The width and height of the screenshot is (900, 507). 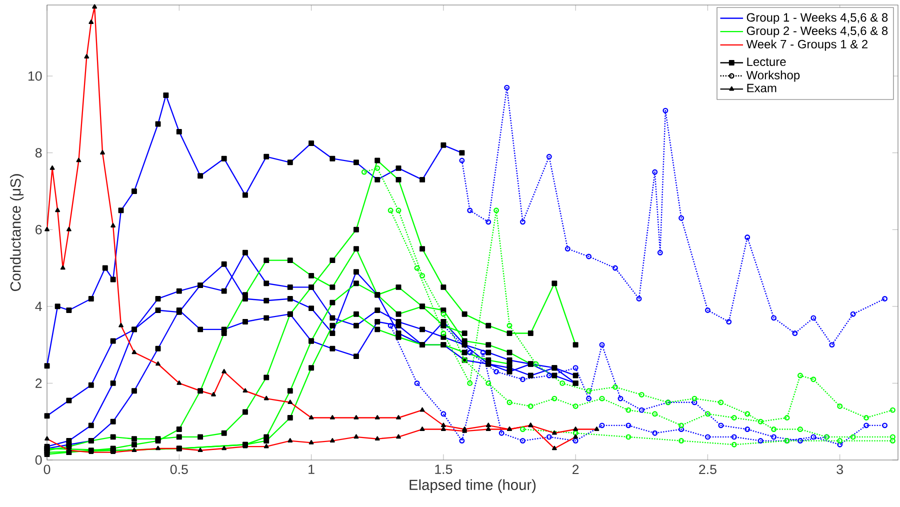 I want to click on legend-label: Week 7 - Groups 1 & 2, so click(x=807, y=45).